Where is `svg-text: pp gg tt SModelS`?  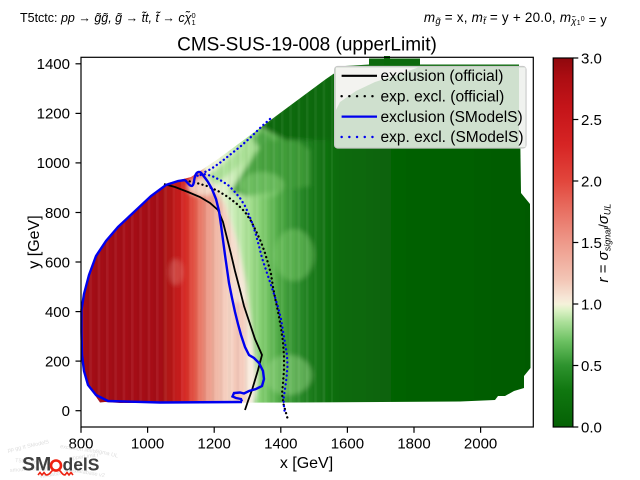
svg-text: pp gg tt SModelS is located at coordinates (28, 446).